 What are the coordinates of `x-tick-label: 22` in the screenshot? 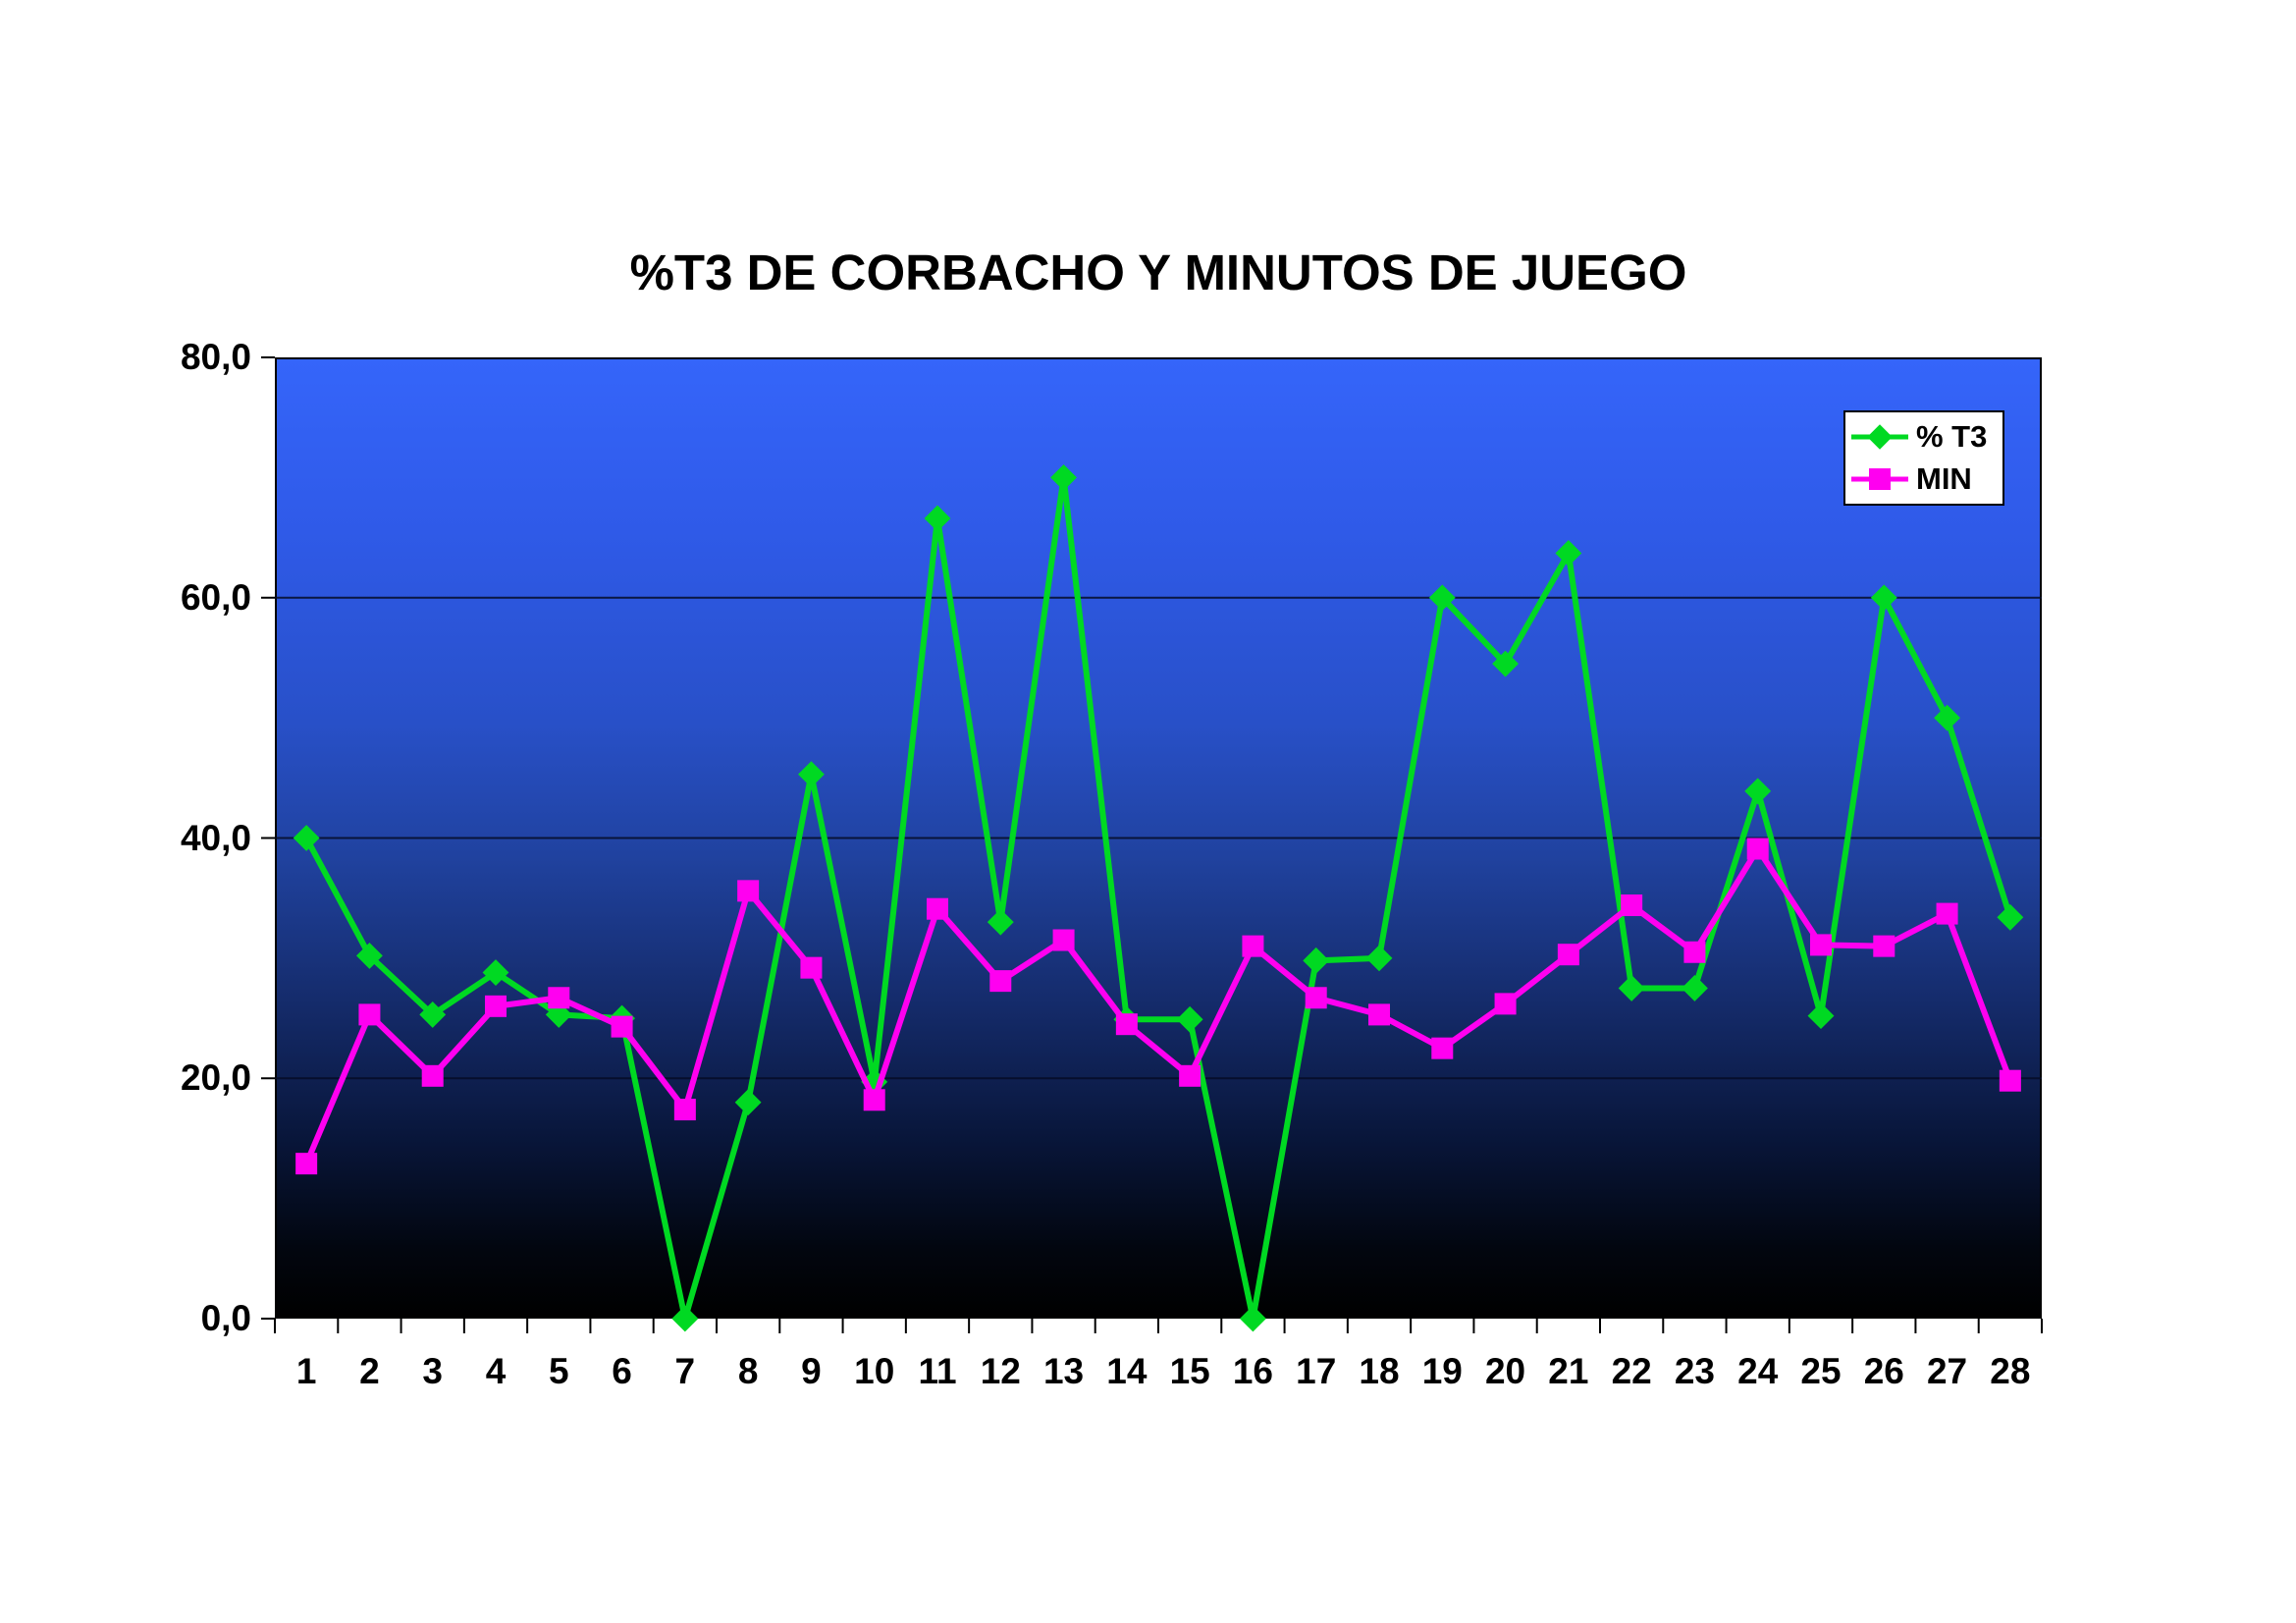 It's located at (1631, 1371).